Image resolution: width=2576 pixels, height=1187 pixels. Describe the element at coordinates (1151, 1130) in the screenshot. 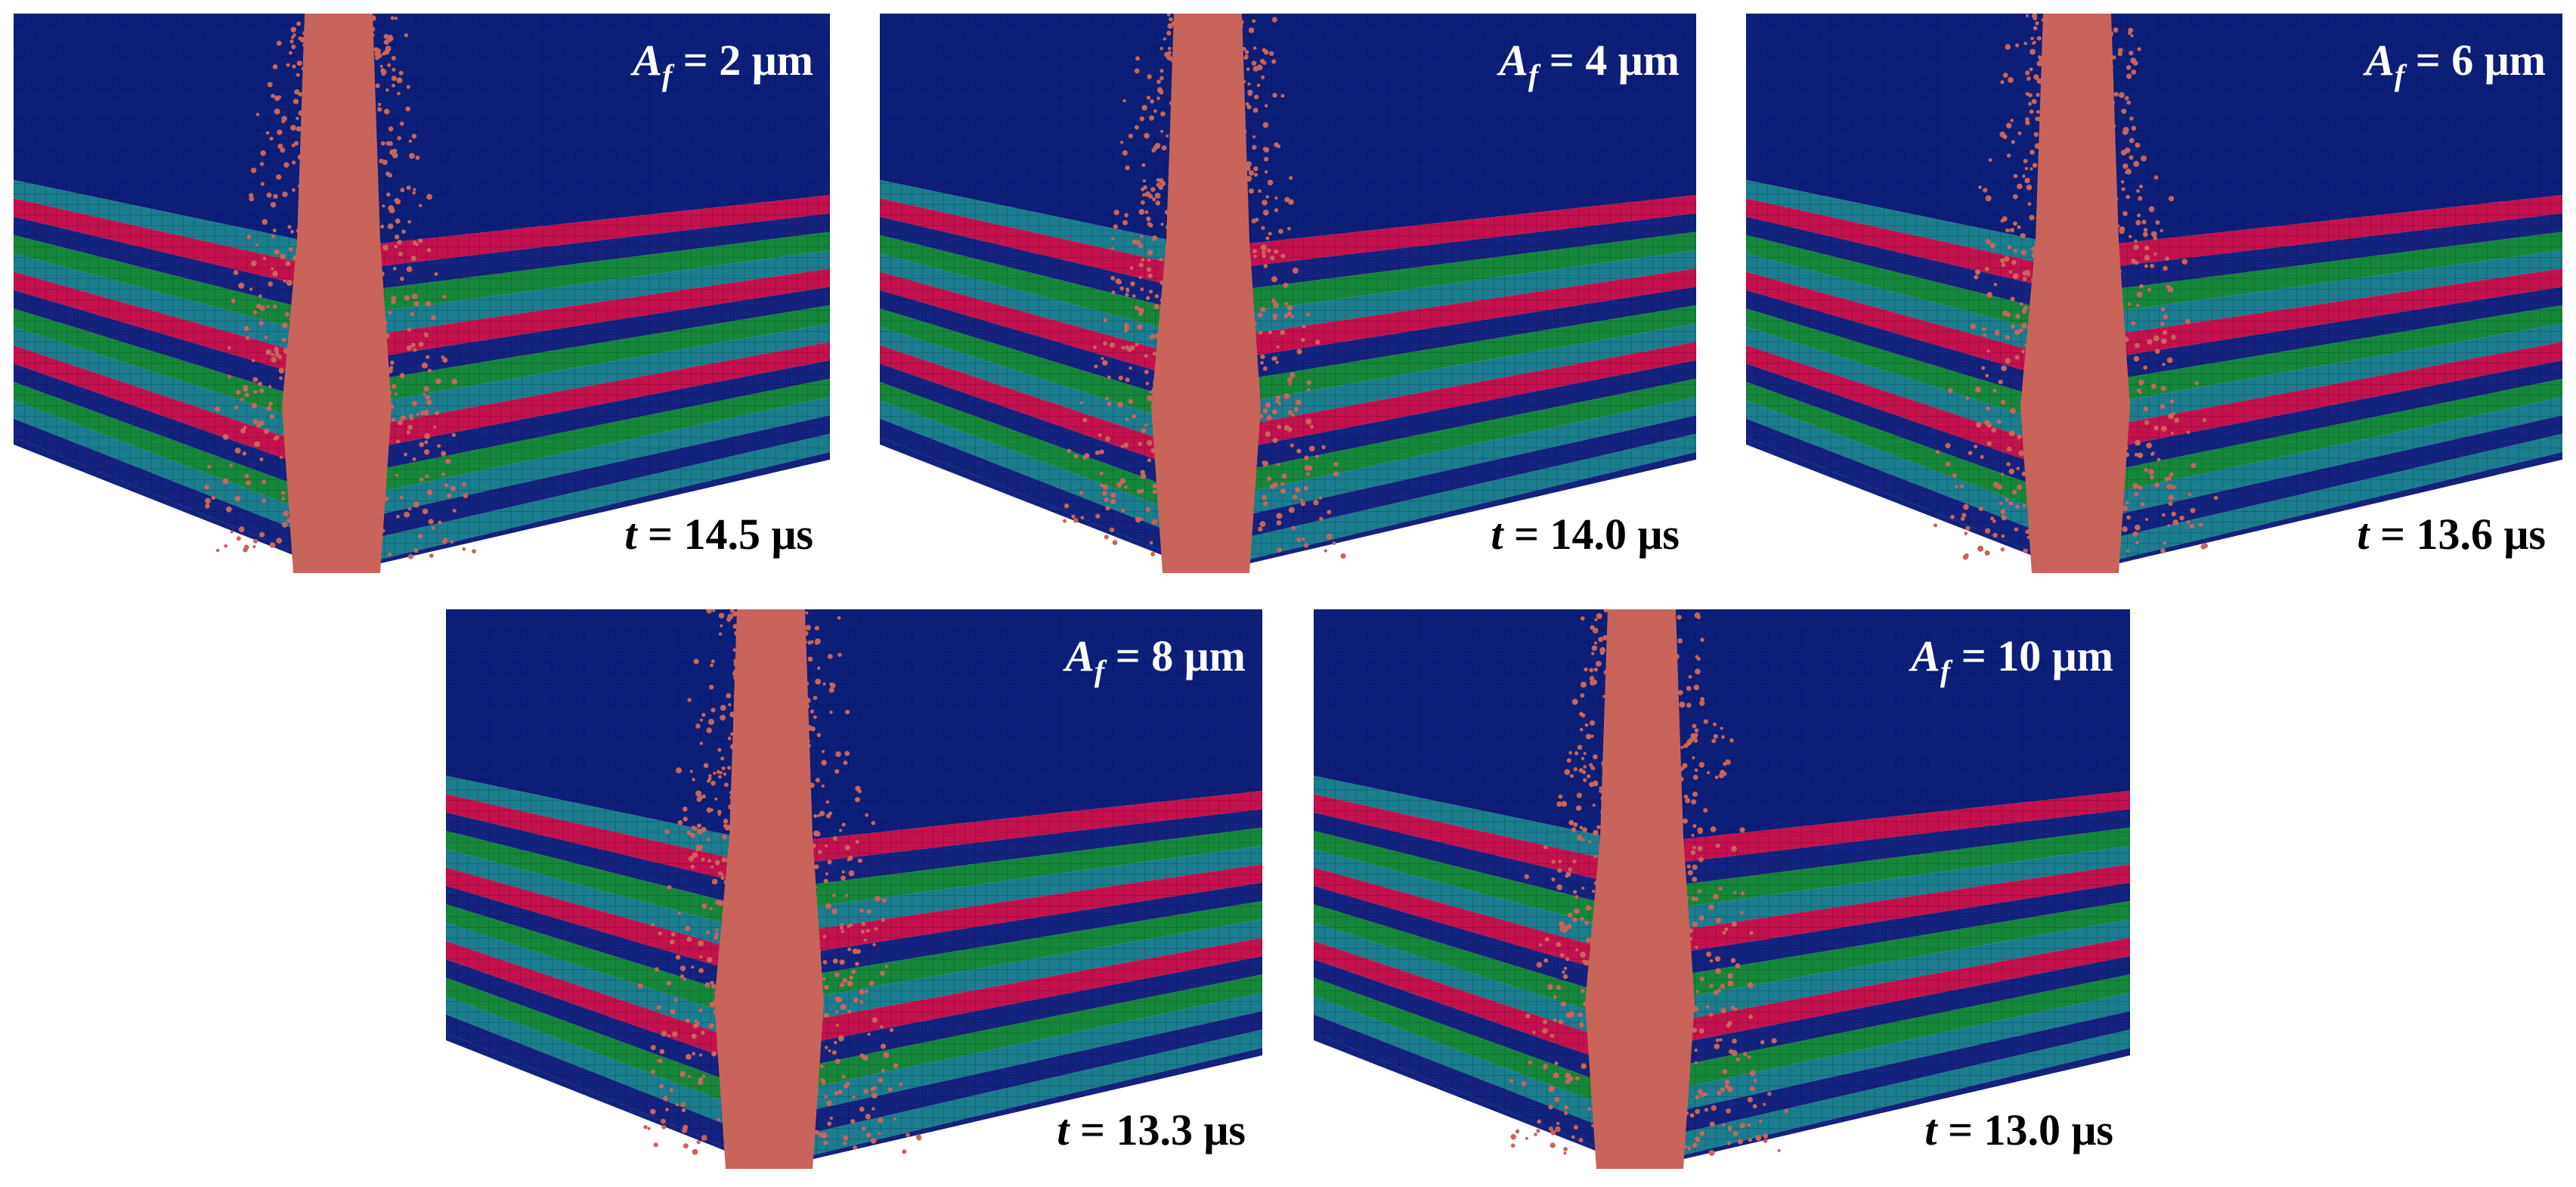

I see `time-label: t = 13.3 μs` at that location.